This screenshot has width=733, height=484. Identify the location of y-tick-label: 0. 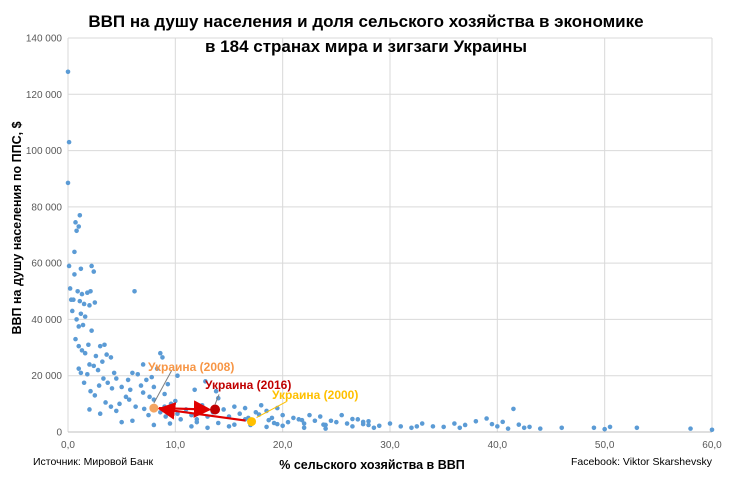
(59, 433).